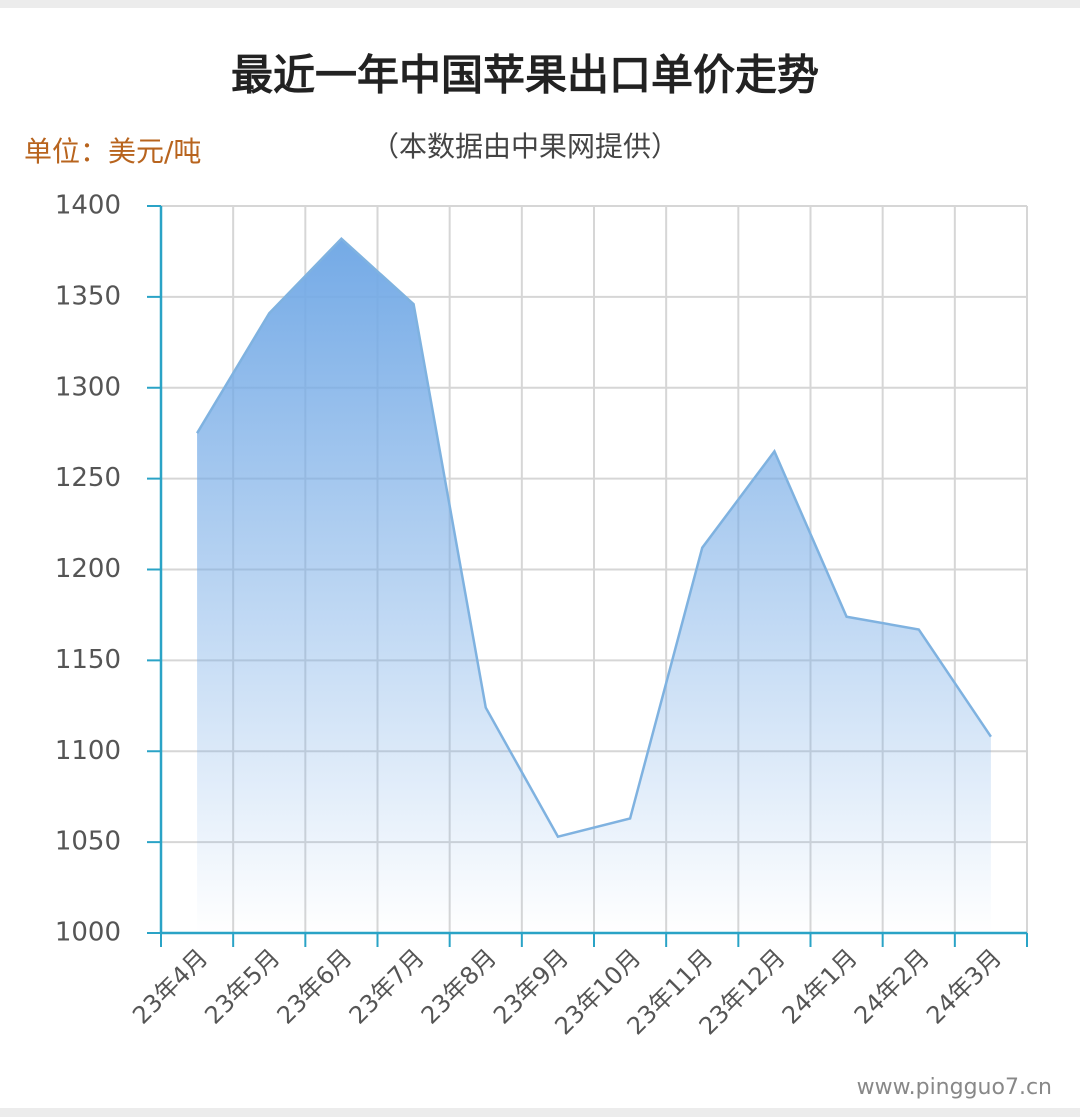 This screenshot has height=1117, width=1080. I want to click on y-tick-label: 1100, so click(88, 751).